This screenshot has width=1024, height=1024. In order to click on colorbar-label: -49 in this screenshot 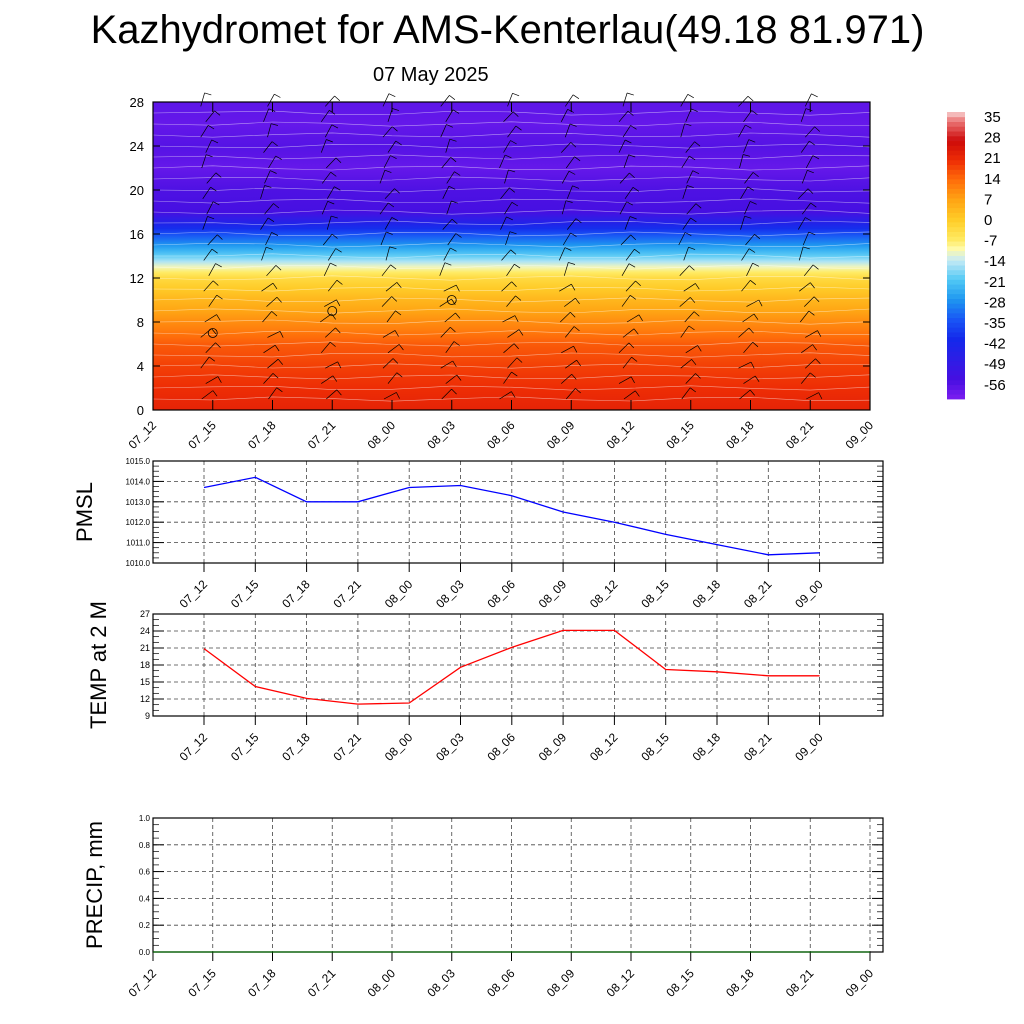, I will do `click(995, 364)`.